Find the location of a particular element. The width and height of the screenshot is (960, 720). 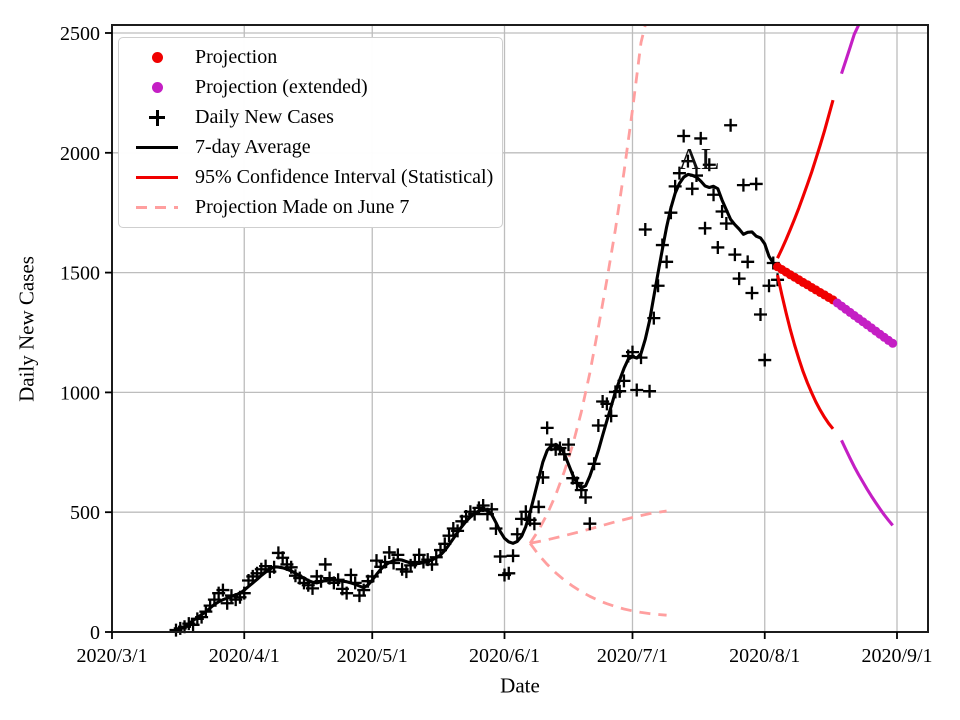

svg-text: 0 is located at coordinates (95, 633).